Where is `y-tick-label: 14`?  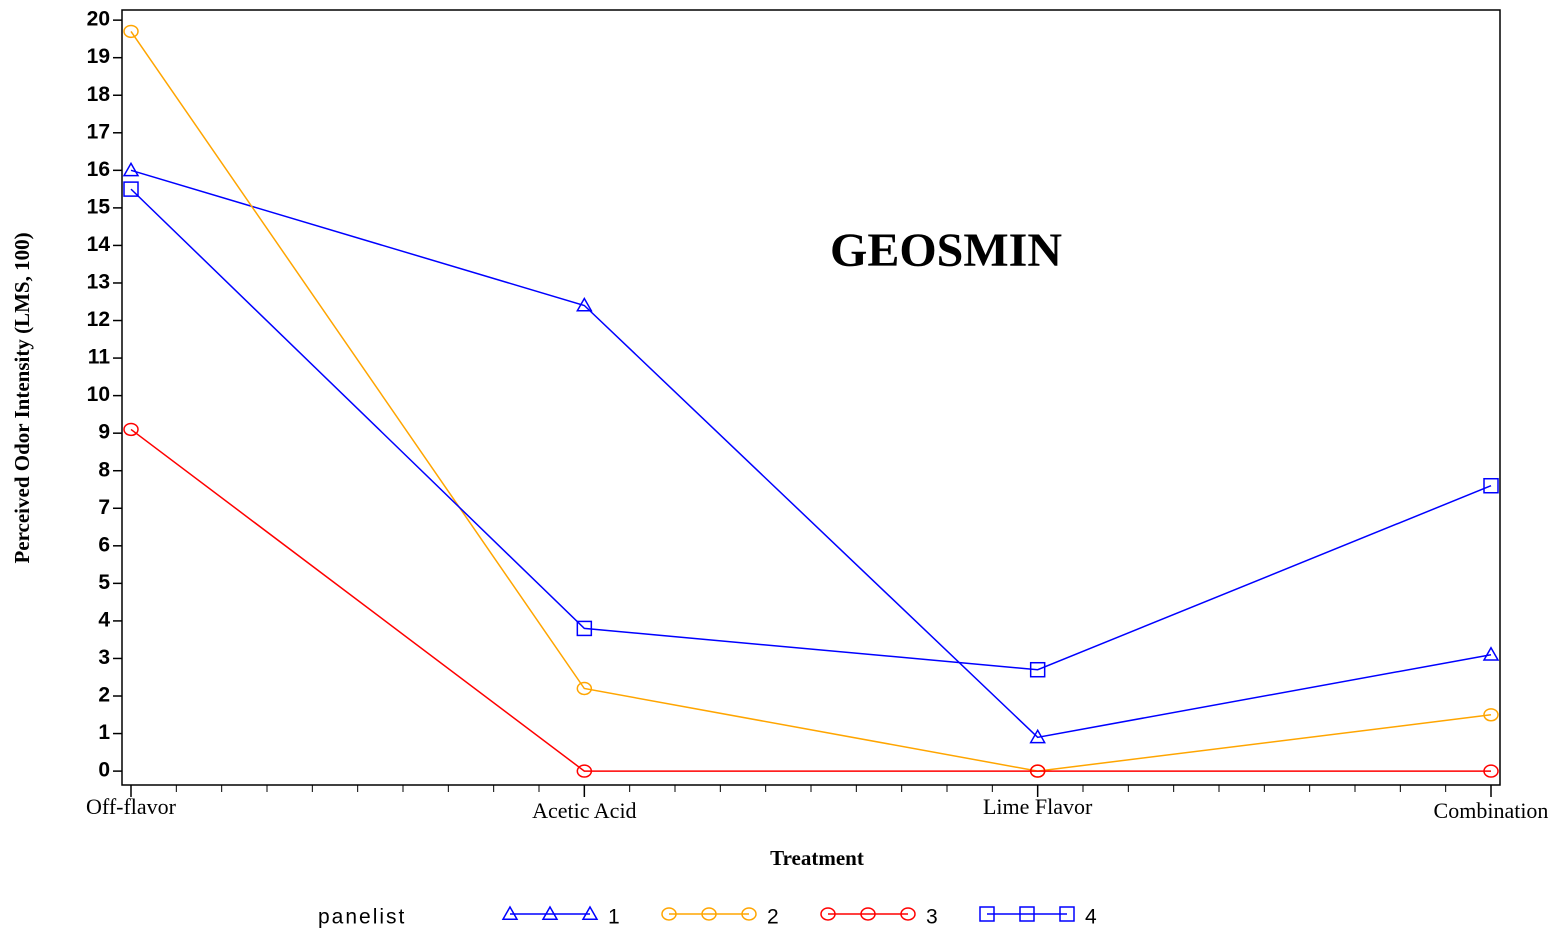 y-tick-label: 14 is located at coordinates (99, 244).